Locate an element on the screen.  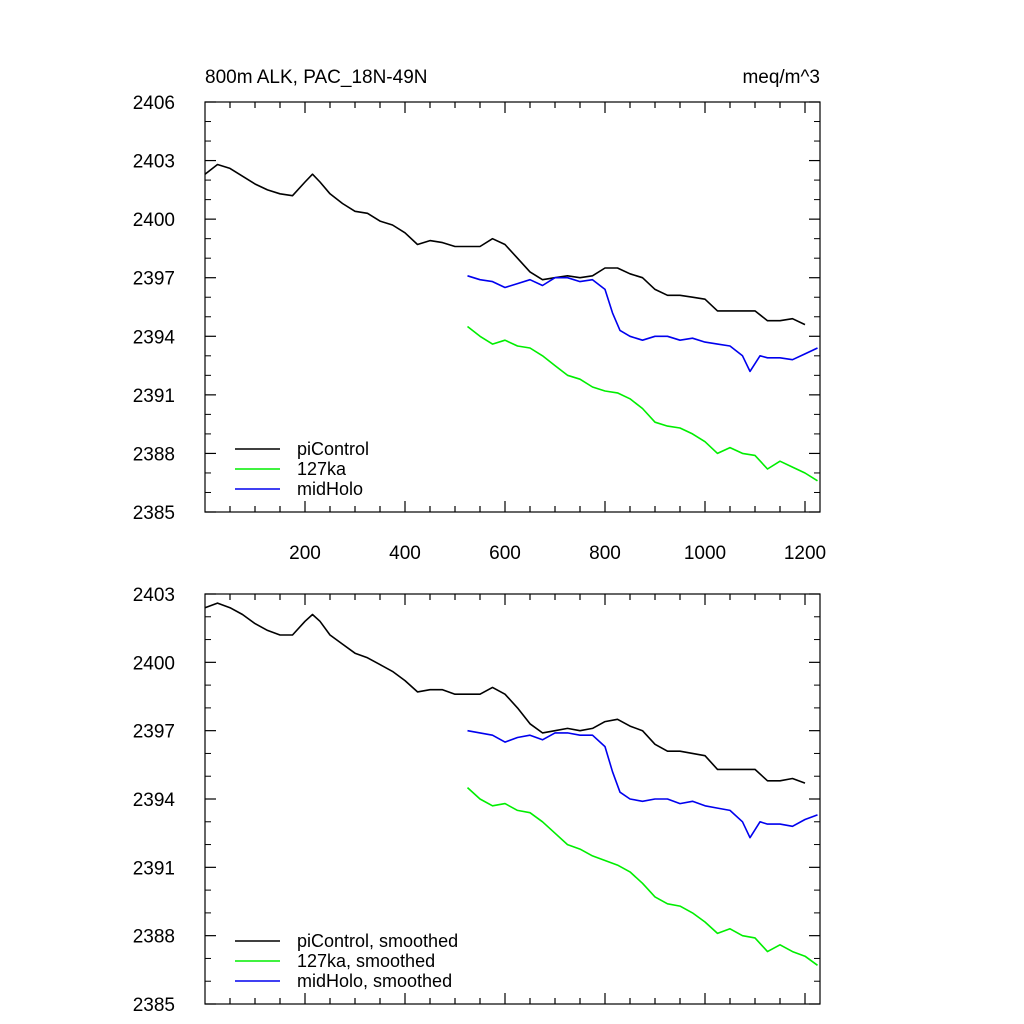
bottom-legend-label: piControl, smoothed is located at coordinates (377, 941).